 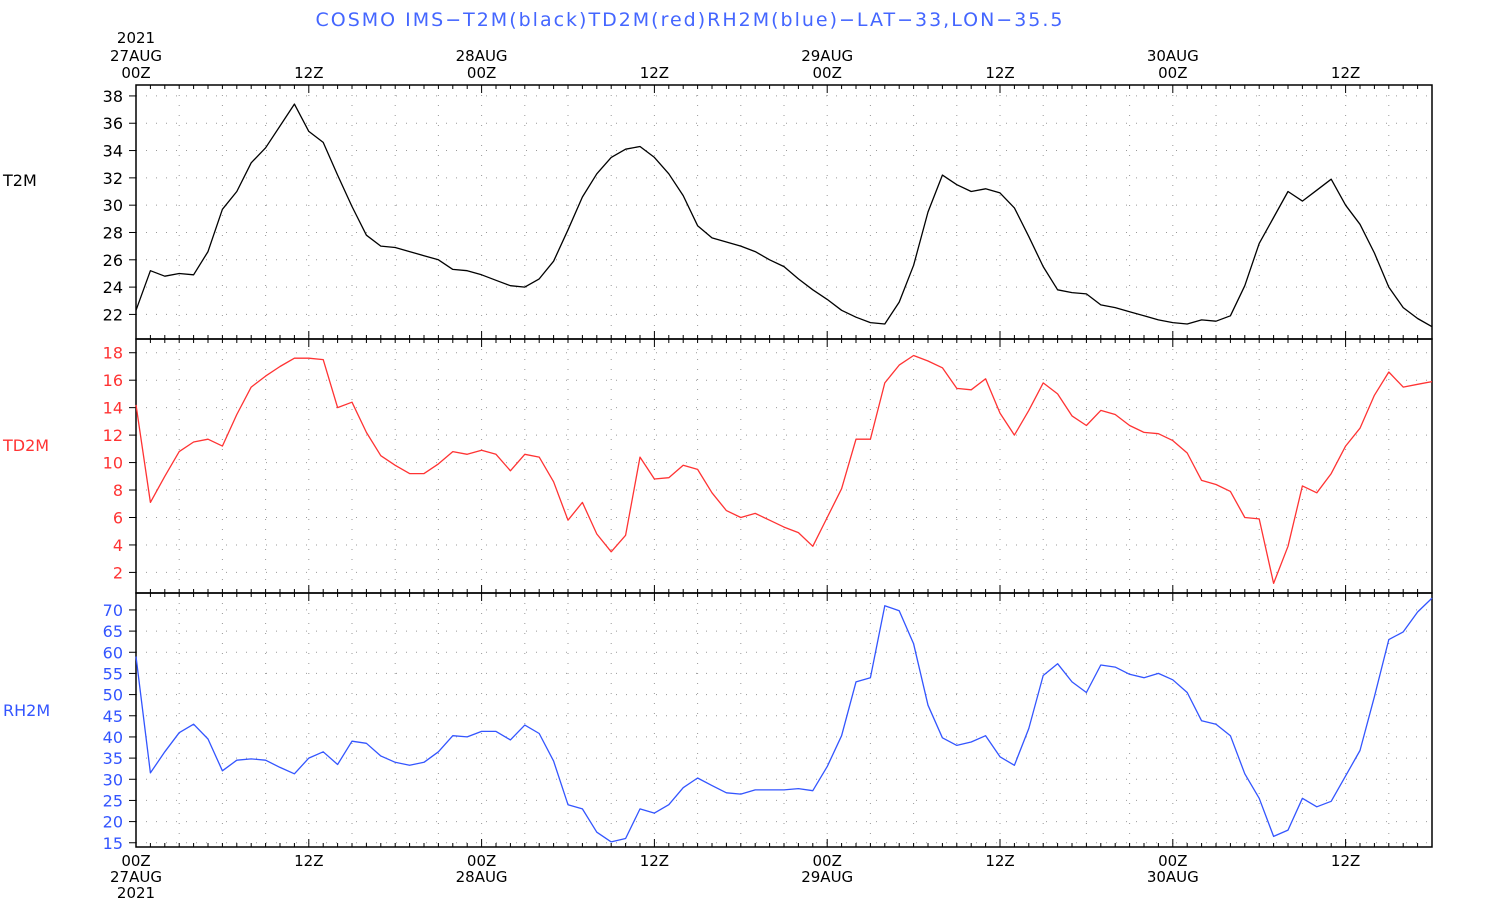 What do you see at coordinates (118, 545) in the screenshot?
I see `y-tick-label: 4` at bounding box center [118, 545].